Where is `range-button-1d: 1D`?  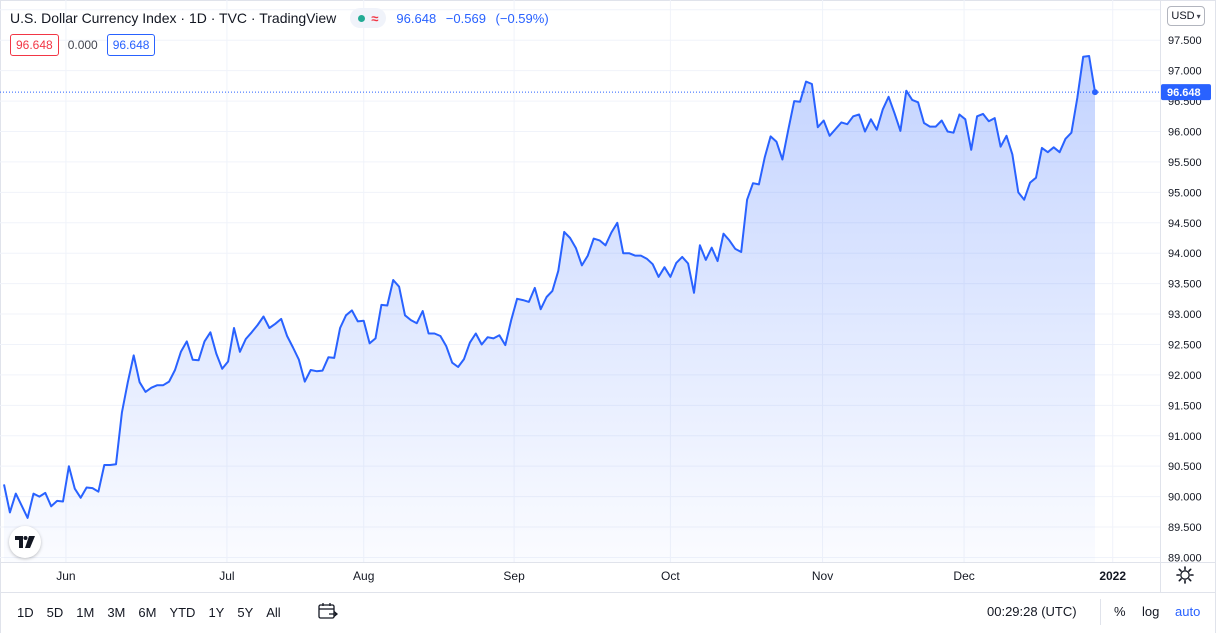
range-button-1d: 1D is located at coordinates (25, 612).